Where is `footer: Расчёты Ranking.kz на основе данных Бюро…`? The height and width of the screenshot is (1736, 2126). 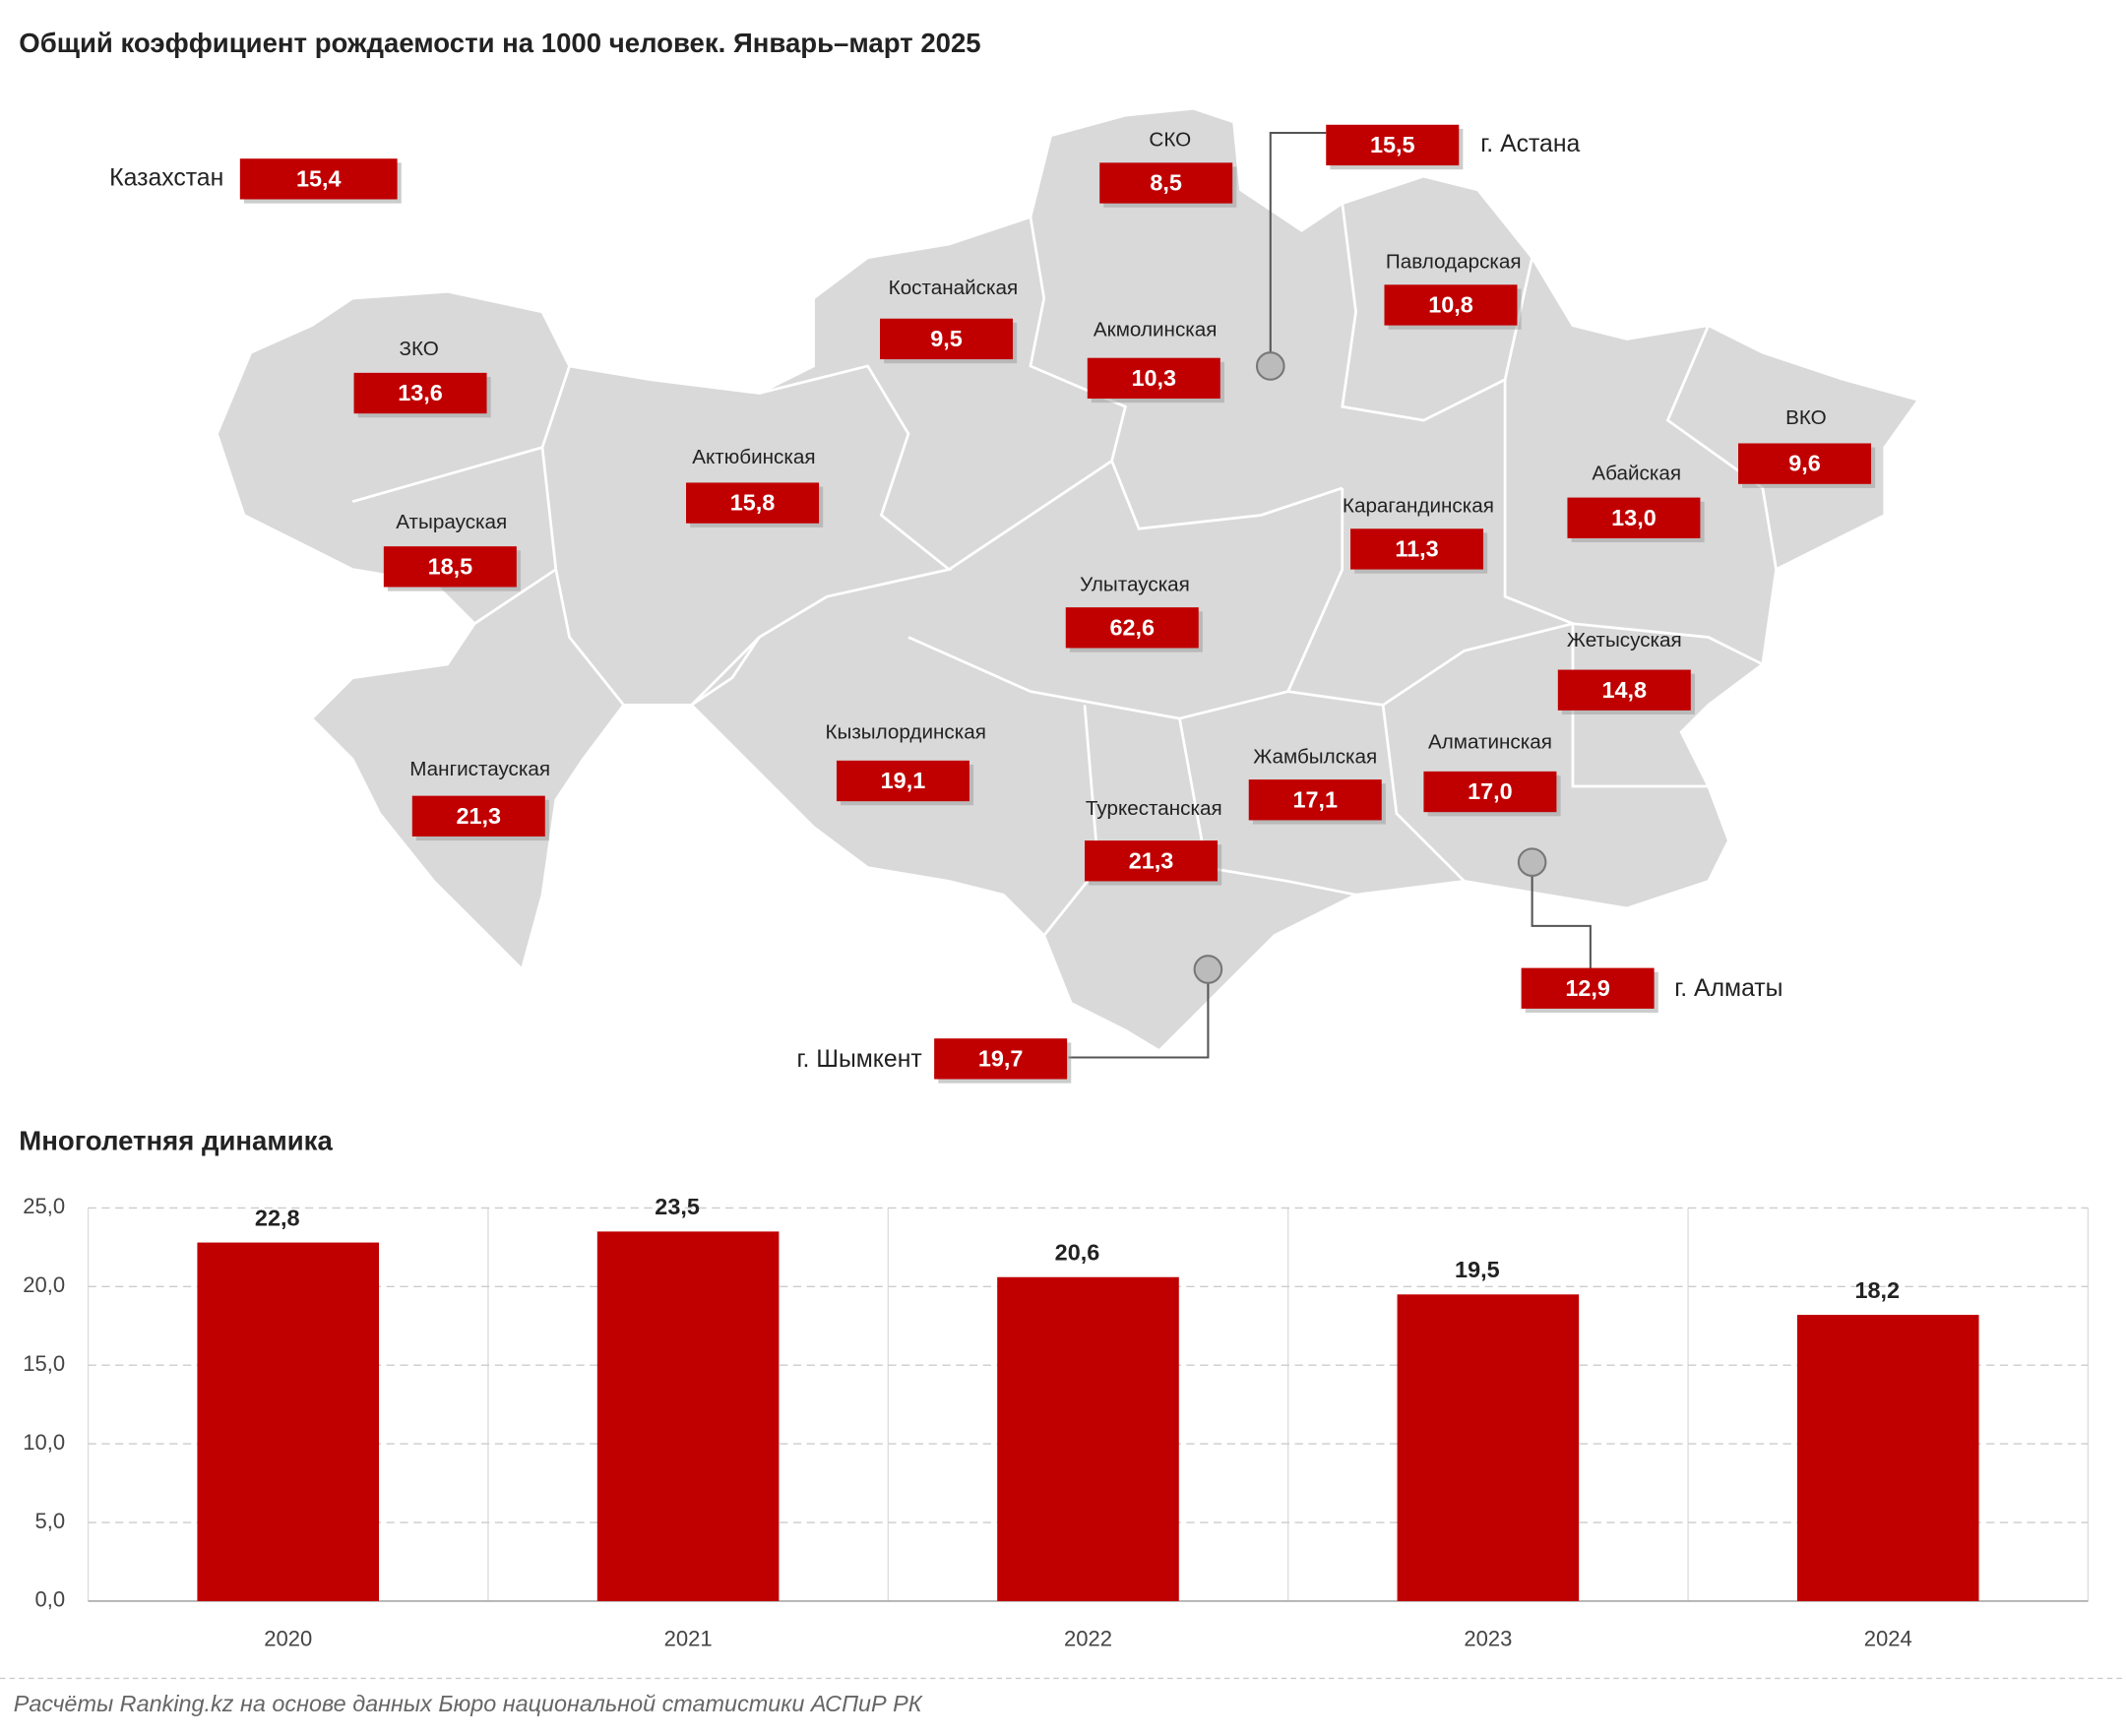
footer: Расчёты Ranking.kz на основе данных Бюро… is located at coordinates (468, 1703).